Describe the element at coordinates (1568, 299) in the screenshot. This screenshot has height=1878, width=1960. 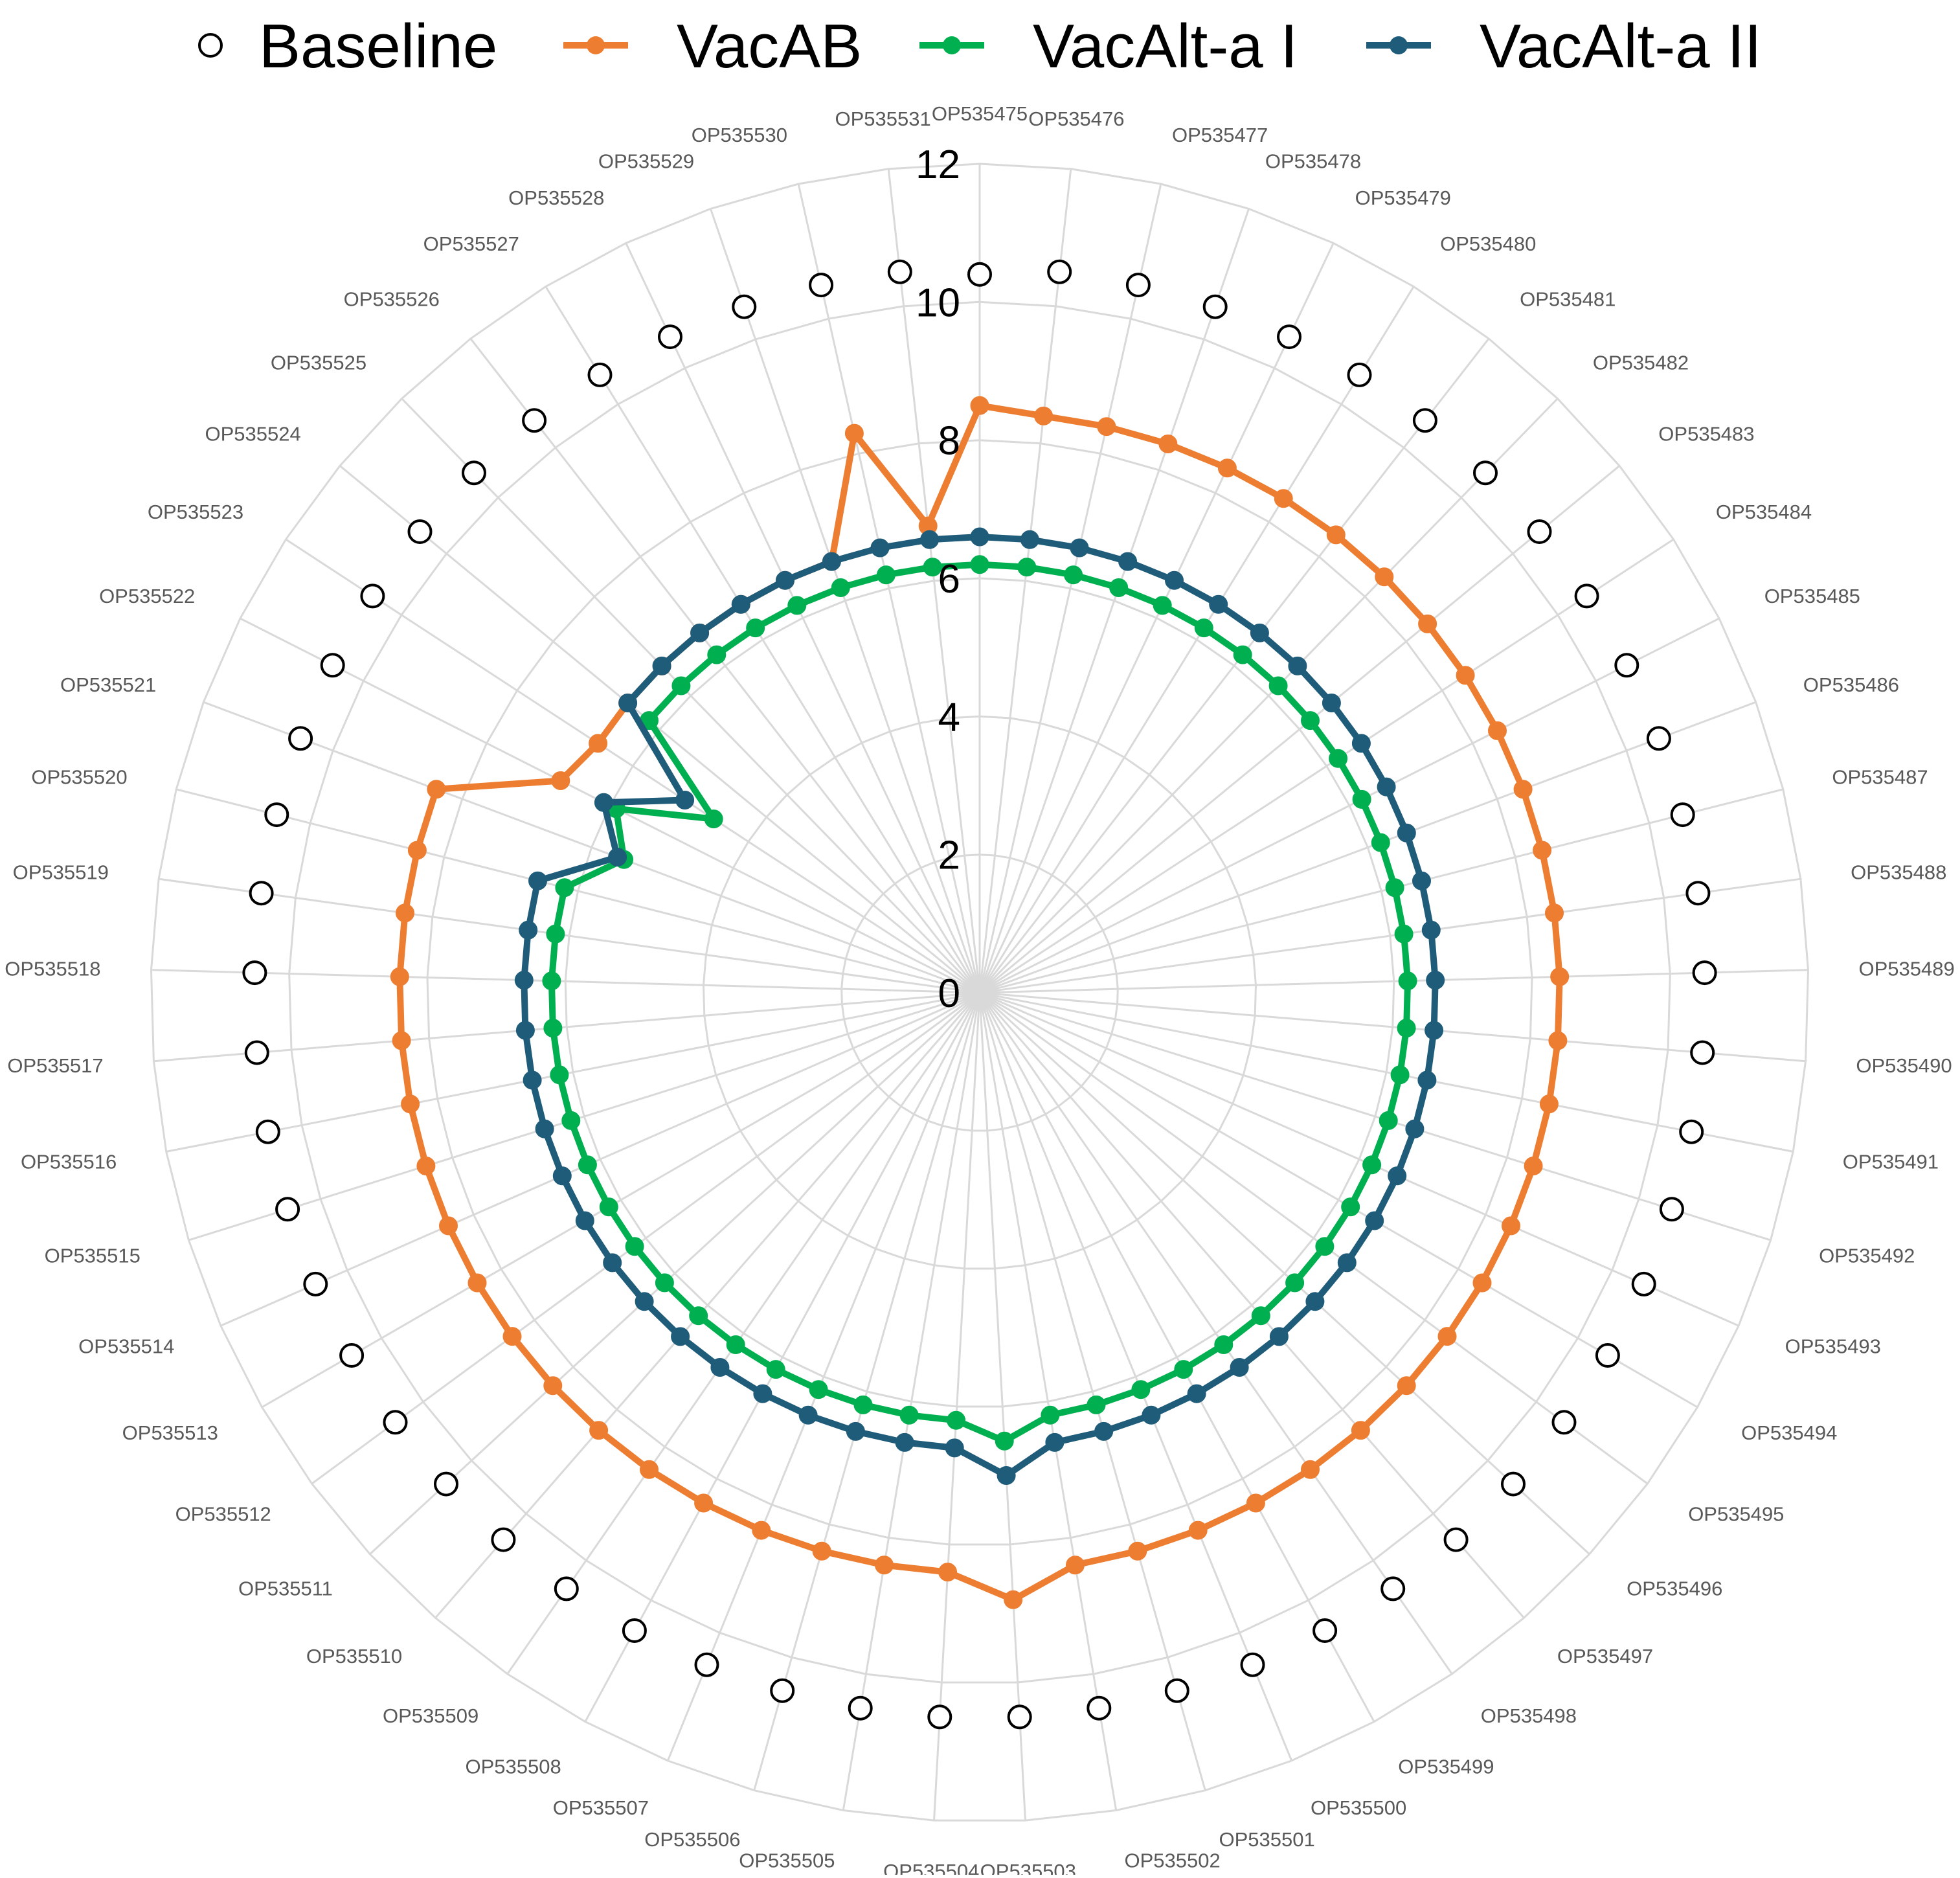
I see `category-label: OP535481` at that location.